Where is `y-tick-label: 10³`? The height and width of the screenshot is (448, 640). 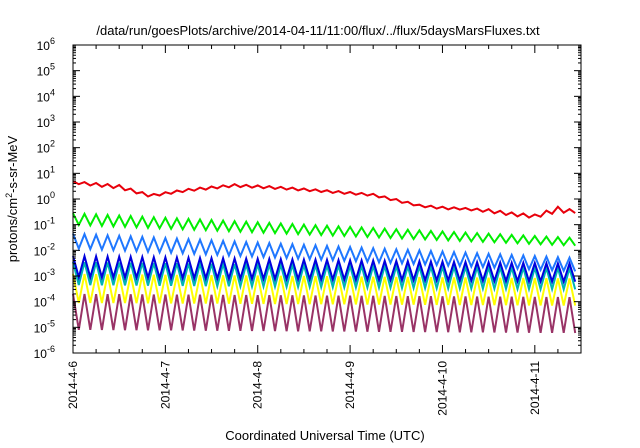
y-tick-label: 10³ is located at coordinates (46, 121).